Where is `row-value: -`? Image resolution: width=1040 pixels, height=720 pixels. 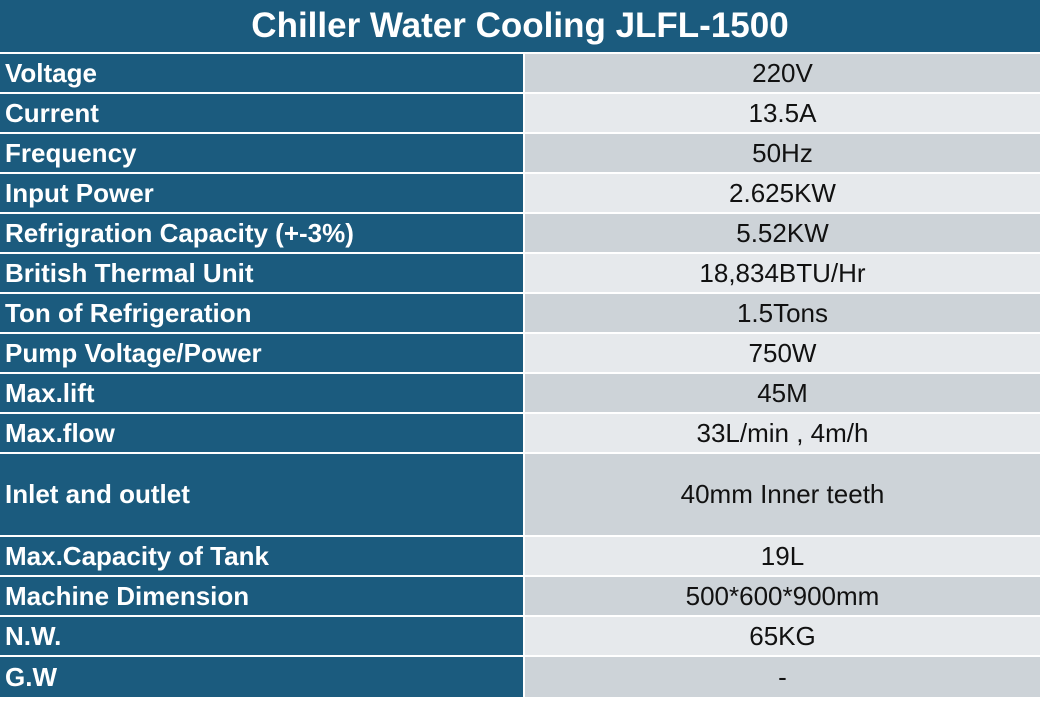 row-value: - is located at coordinates (782, 677).